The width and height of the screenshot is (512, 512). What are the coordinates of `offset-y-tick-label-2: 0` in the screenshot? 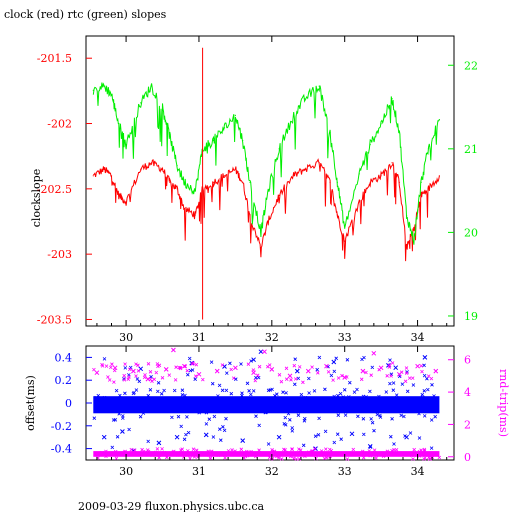 It's located at (68, 403).